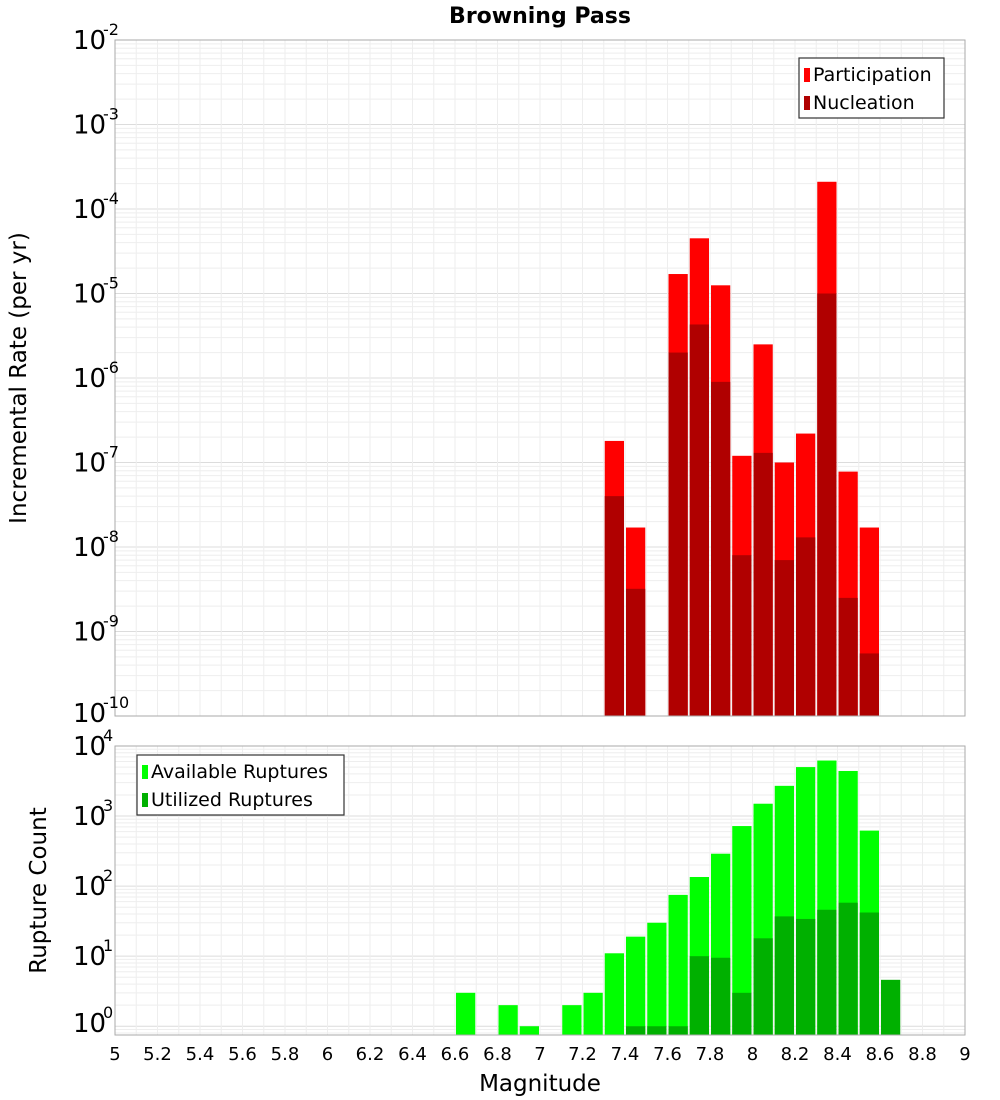 The height and width of the screenshot is (1100, 1000). I want to click on x-tick-label-12: 7.4, so click(625, 1054).